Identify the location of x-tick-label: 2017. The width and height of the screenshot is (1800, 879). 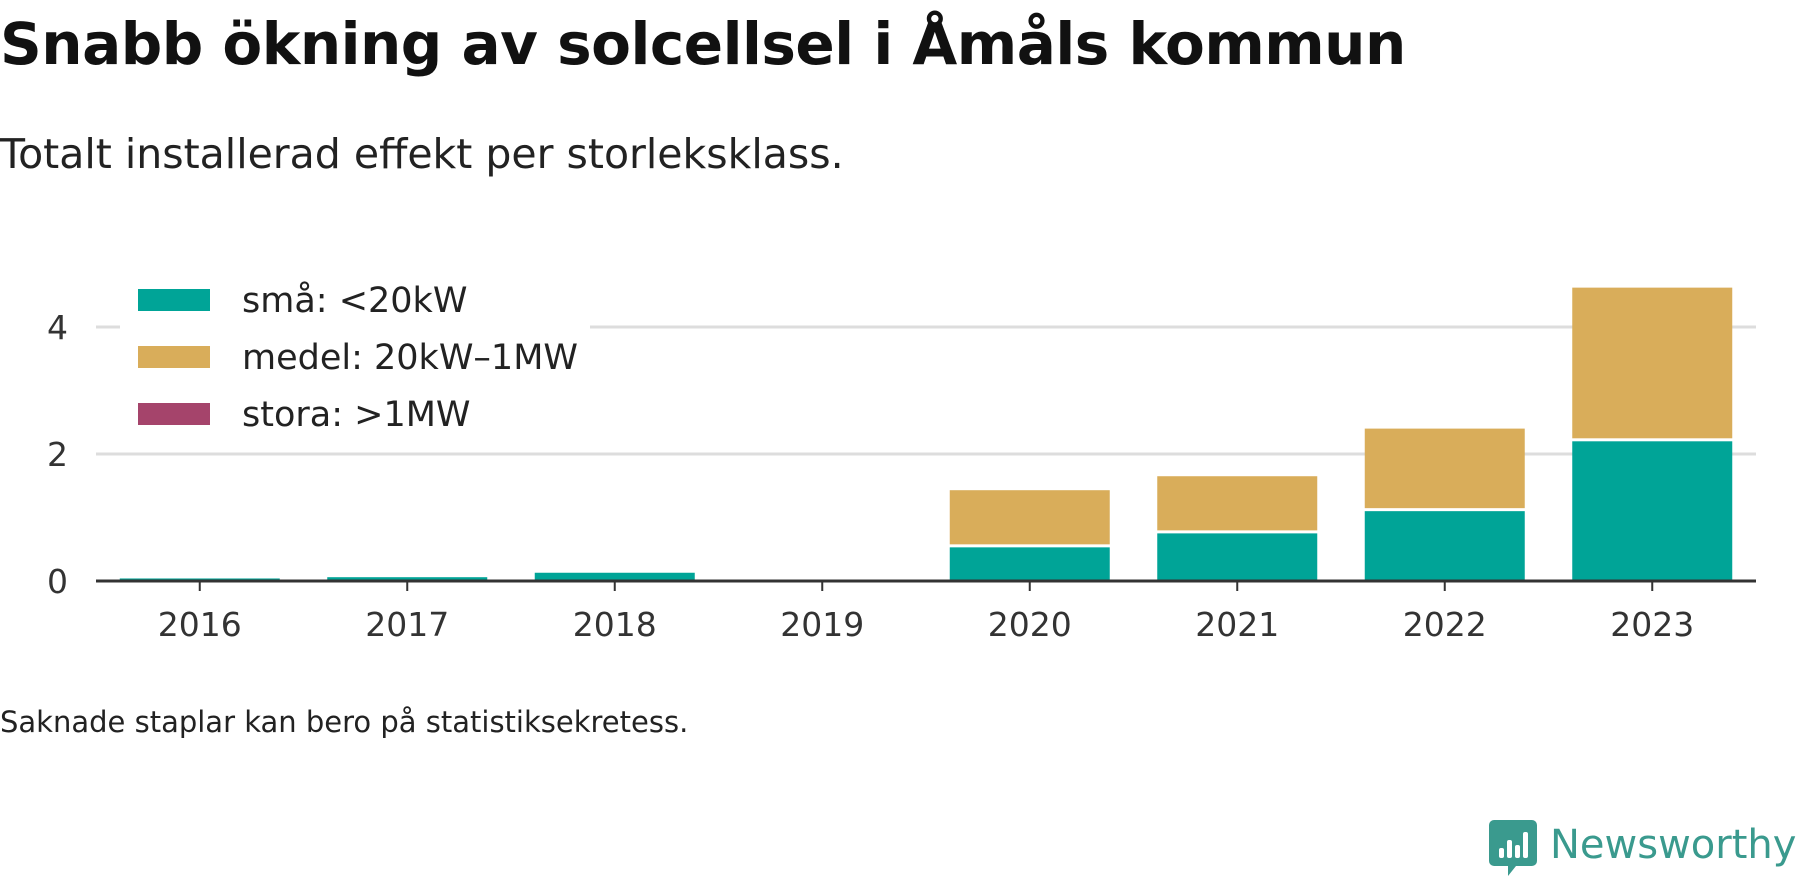
(407, 624).